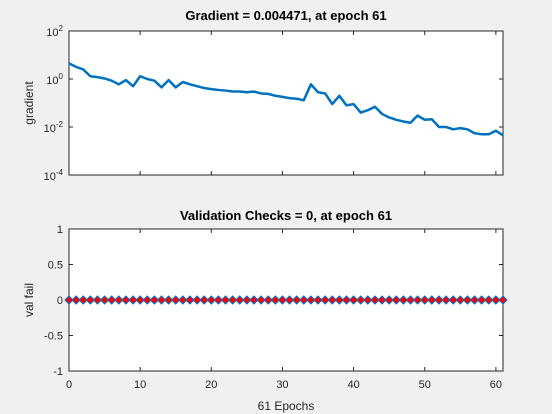 This screenshot has width=552, height=414. I want to click on x-tick-label: 40, so click(353, 385).